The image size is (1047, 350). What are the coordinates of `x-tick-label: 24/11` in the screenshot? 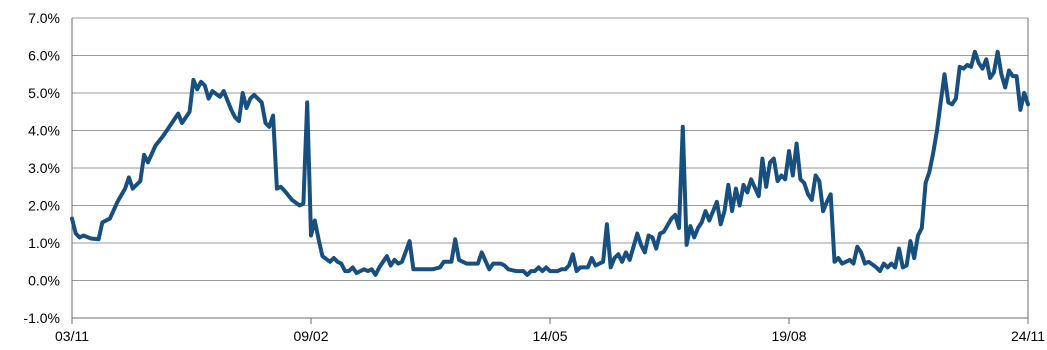 It's located at (1028, 336).